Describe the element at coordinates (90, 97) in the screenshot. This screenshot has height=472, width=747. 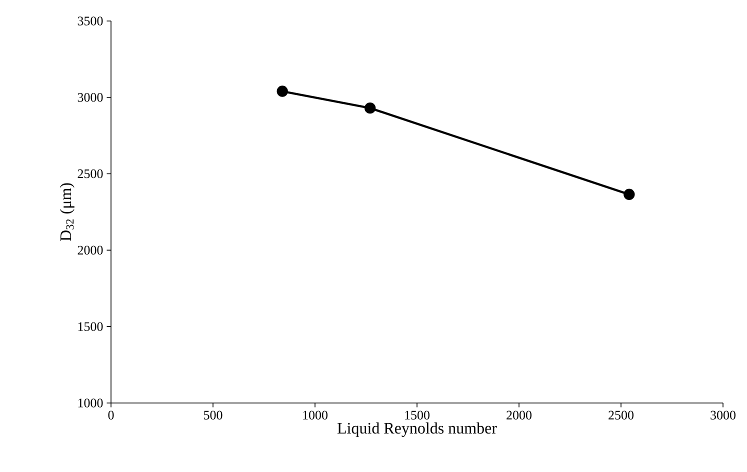
I see `y-tick-label: 3000` at that location.